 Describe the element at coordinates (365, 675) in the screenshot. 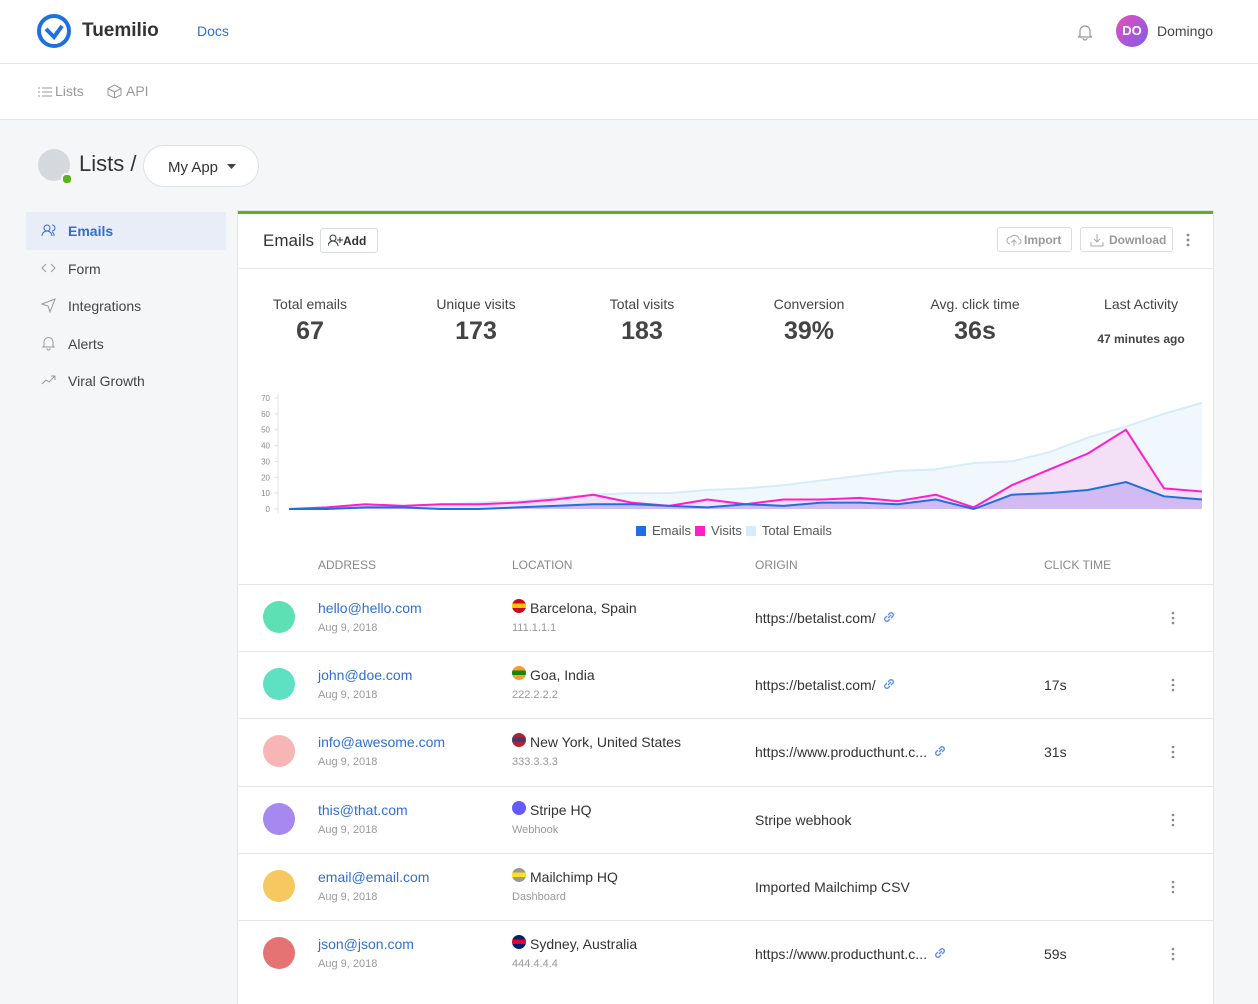

I see `email-link: john@doe.com` at that location.